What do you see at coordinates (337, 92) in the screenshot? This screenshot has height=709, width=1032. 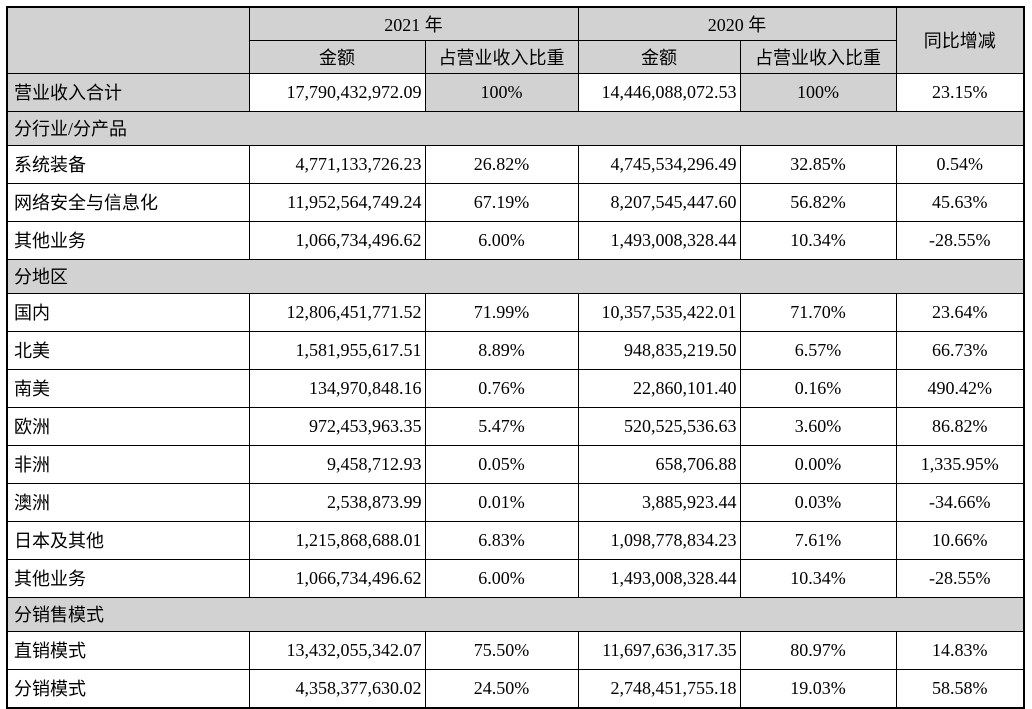 I see `total-amount-2021: 17,790,432,972.09` at bounding box center [337, 92].